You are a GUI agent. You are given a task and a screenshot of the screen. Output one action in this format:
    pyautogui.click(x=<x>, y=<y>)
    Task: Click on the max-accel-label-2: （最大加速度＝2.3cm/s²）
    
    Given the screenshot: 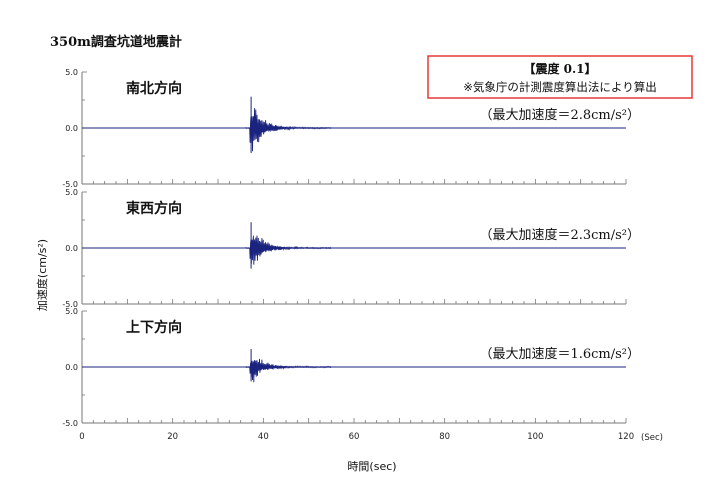 What is the action you would take?
    pyautogui.click(x=559, y=235)
    